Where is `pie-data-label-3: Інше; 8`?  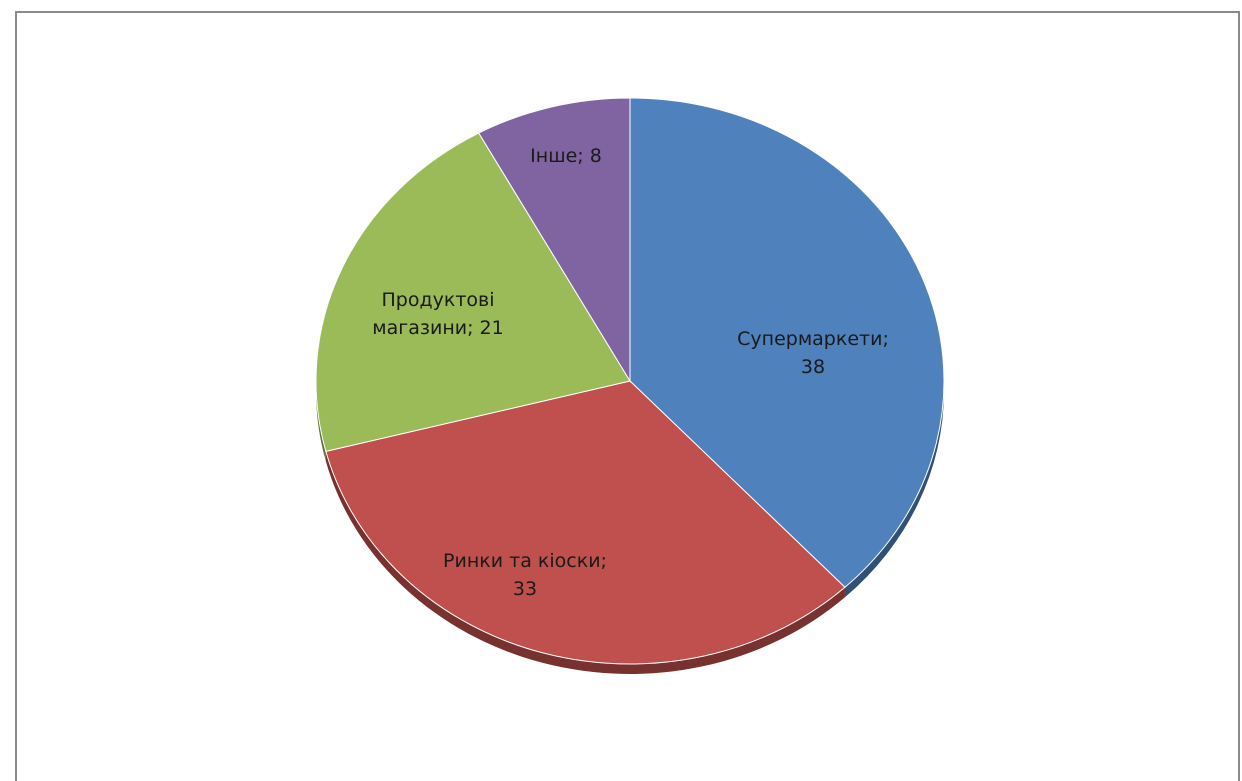 pie-data-label-3: Інше; 8 is located at coordinates (566, 156).